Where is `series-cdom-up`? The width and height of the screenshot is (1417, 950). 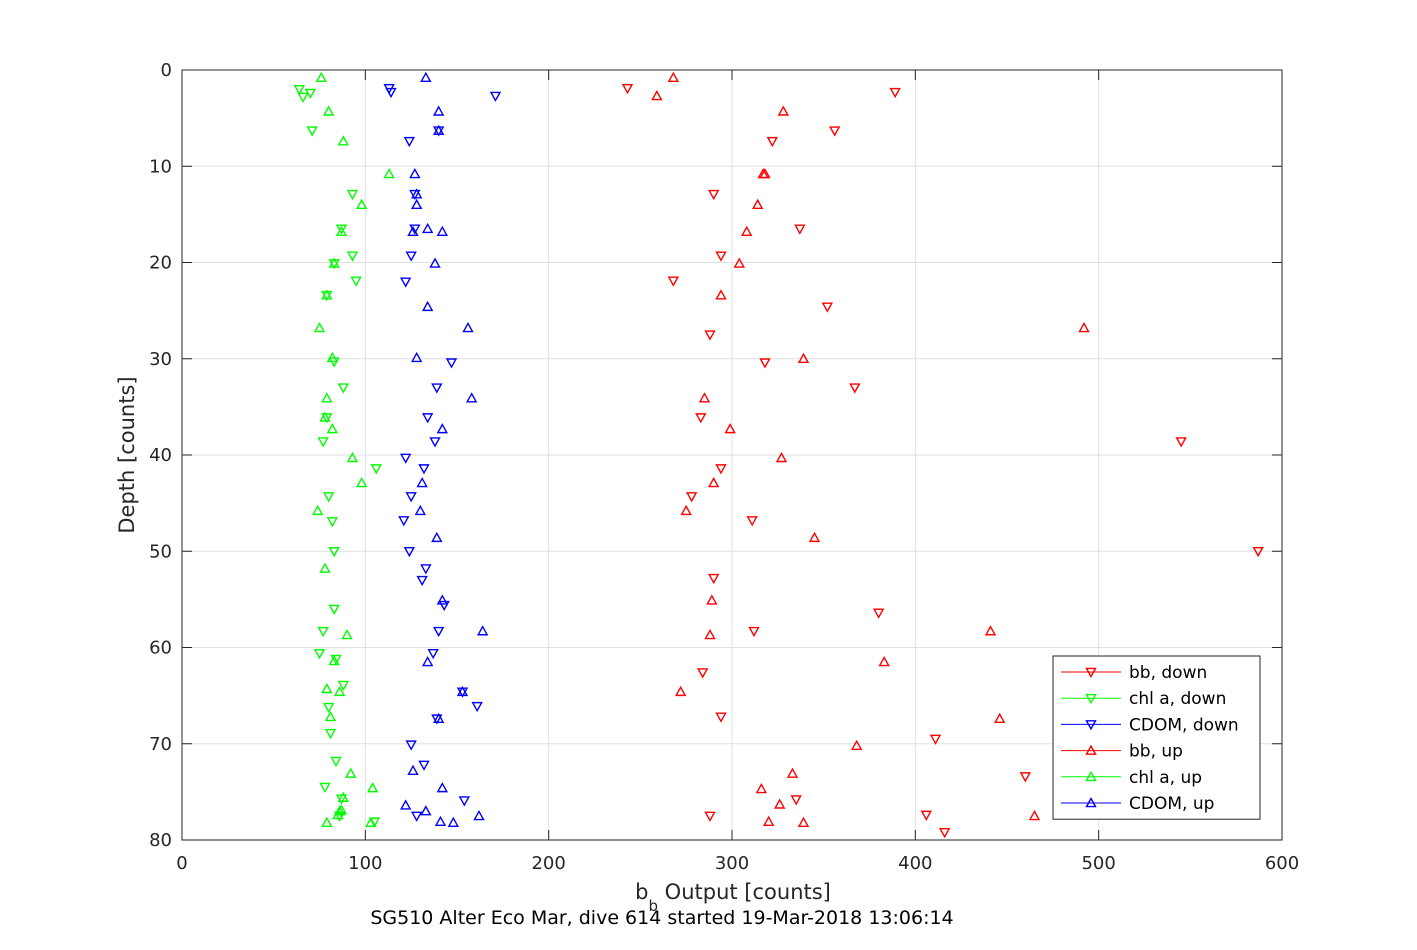
series-cdom-up is located at coordinates (444, 449).